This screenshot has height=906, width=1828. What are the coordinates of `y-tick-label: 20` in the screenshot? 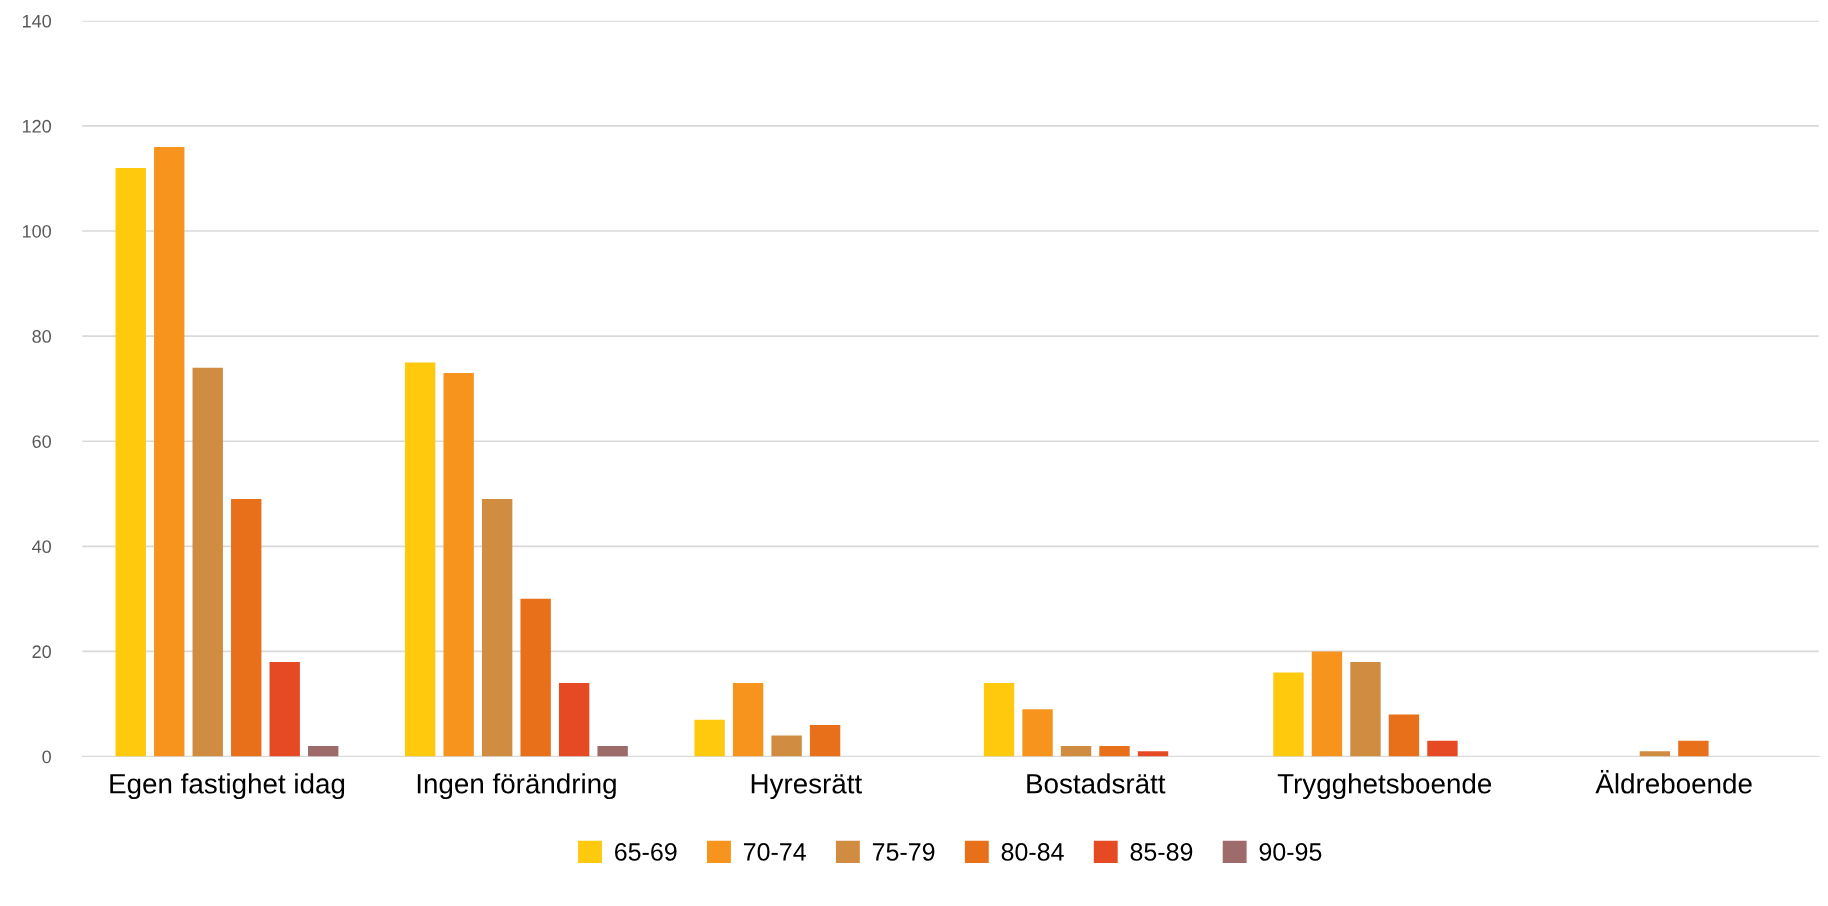 It's located at (41, 652).